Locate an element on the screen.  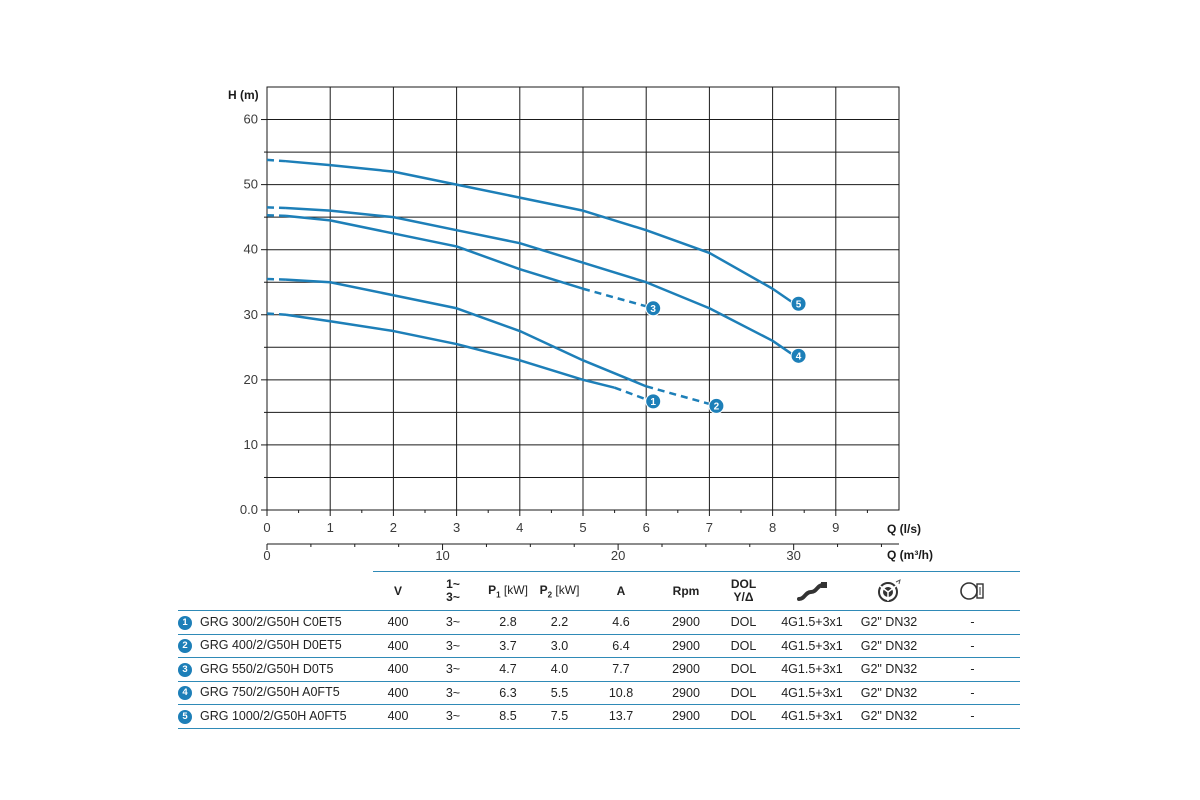
p1-cell: 8.5 is located at coordinates (508, 716).